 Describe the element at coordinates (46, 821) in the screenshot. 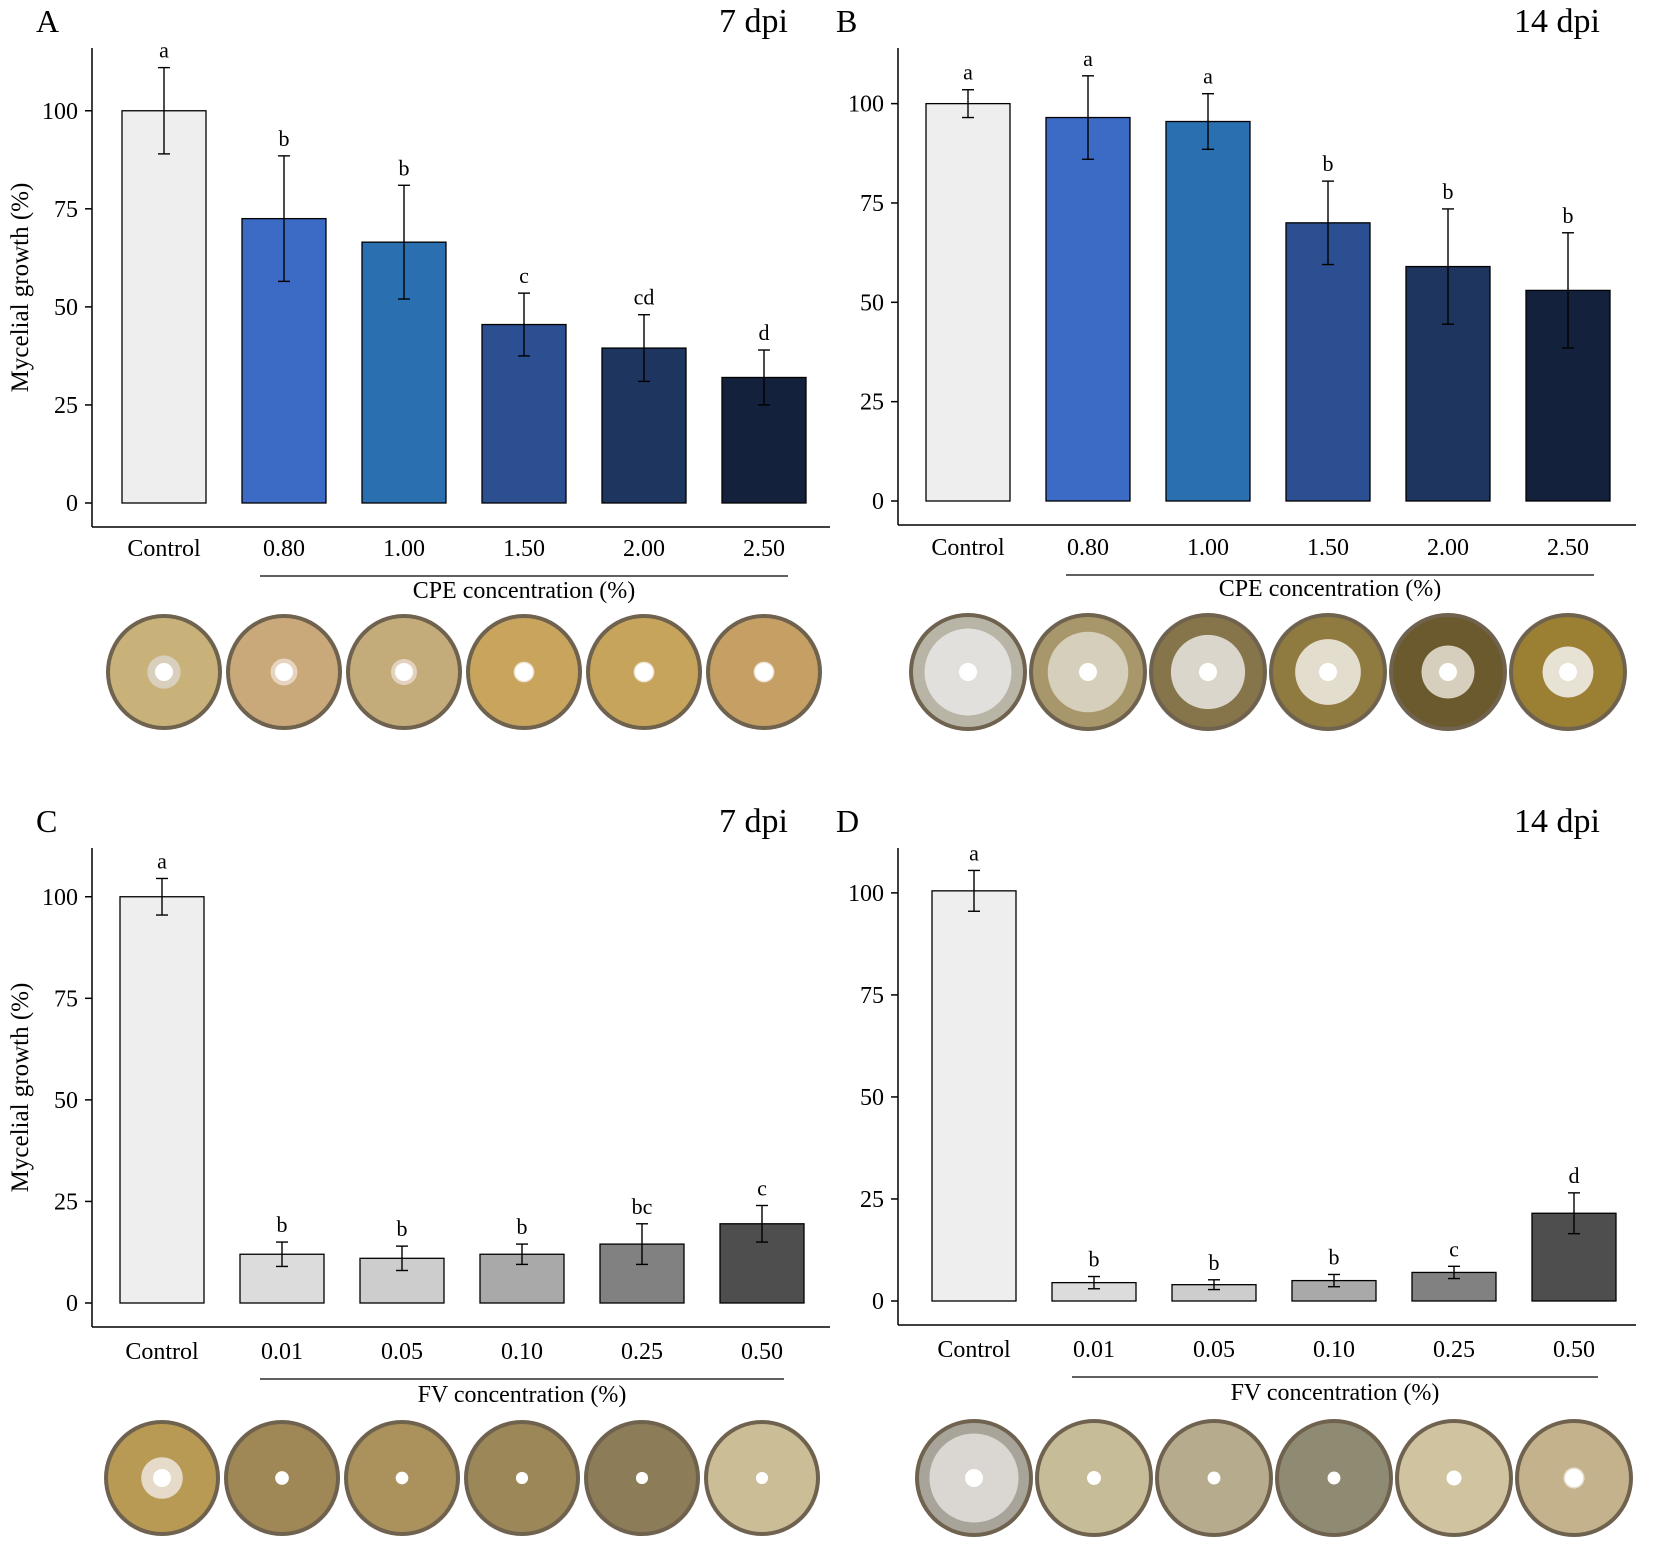

I see `panel-letter: C` at that location.